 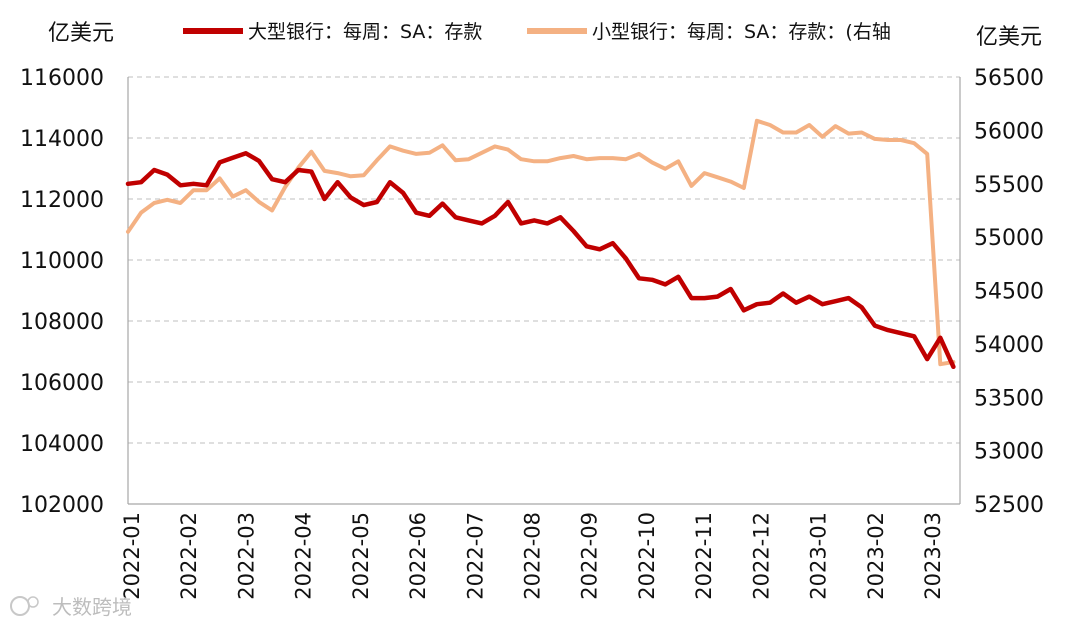 I want to click on x-tick-label: 2022-03, so click(x=246, y=556).